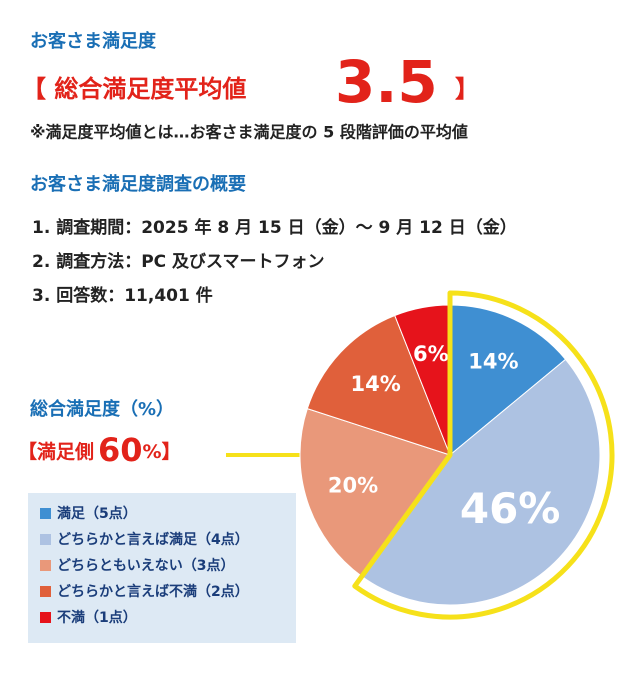 This screenshot has height=676, width=630. Describe the element at coordinates (122, 295) in the screenshot. I see `overview-item: 3. 回答数：11,401 件` at that location.